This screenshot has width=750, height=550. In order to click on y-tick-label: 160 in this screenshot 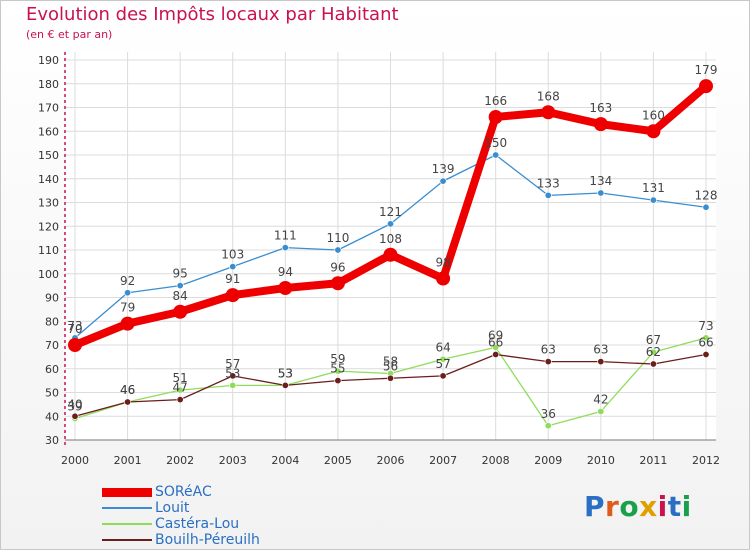, I will do `click(48, 131)`.